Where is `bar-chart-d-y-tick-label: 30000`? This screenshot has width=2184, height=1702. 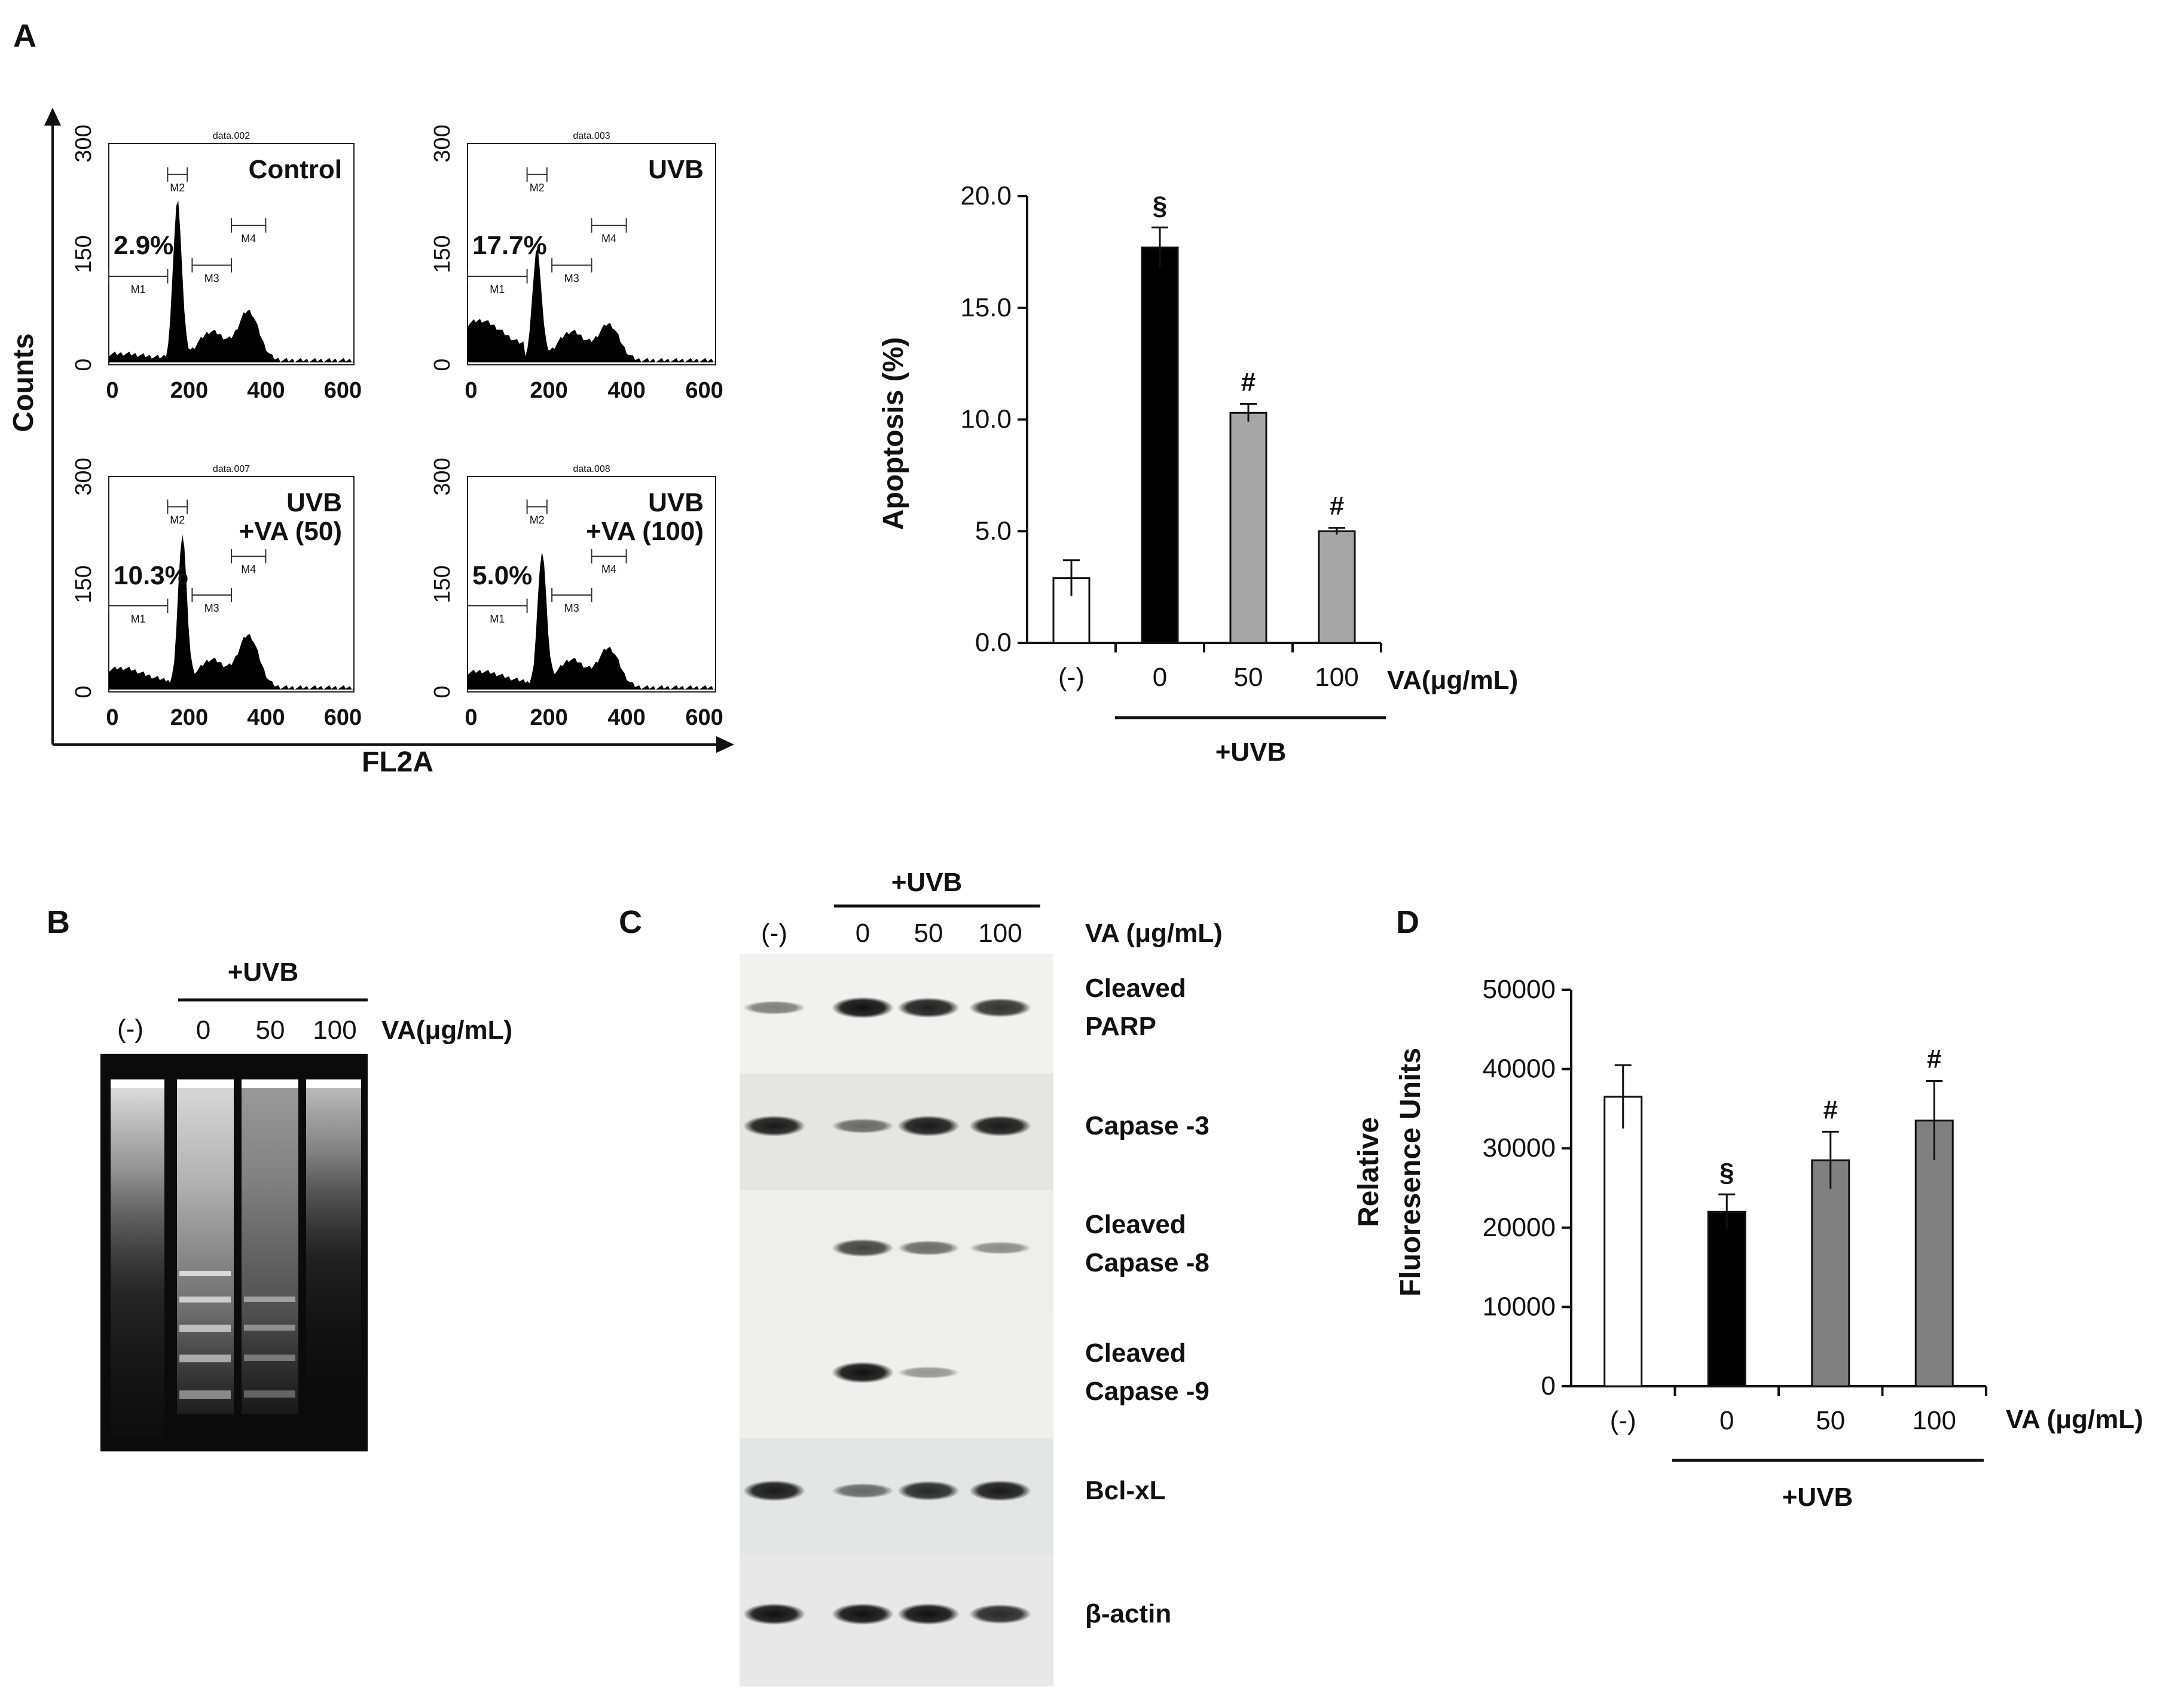 bar-chart-d-y-tick-label: 30000 is located at coordinates (1519, 1148).